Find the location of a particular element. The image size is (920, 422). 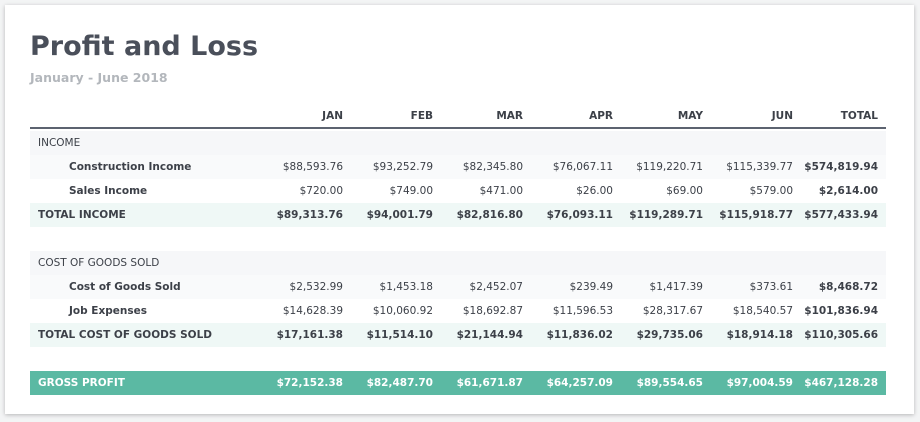

value-cell: $2,614.00 is located at coordinates (848, 191).